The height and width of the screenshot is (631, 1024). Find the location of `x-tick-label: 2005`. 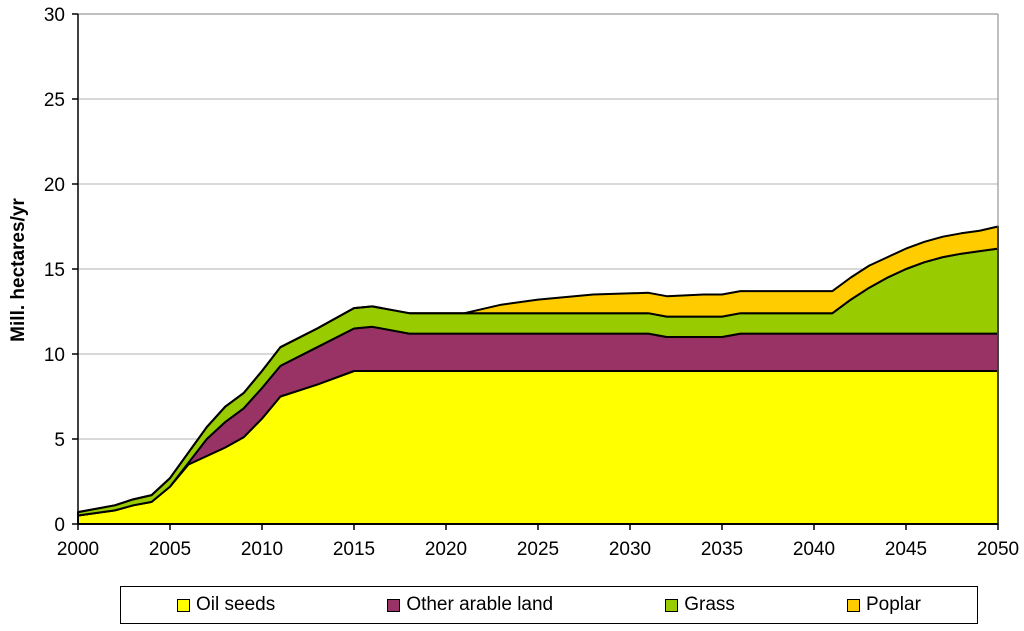

x-tick-label: 2005 is located at coordinates (170, 549).